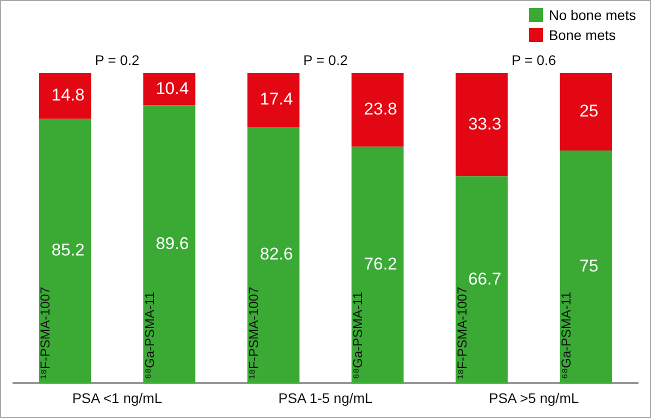 This screenshot has width=651, height=418. I want to click on legend-label: No bone mets, so click(592, 15).